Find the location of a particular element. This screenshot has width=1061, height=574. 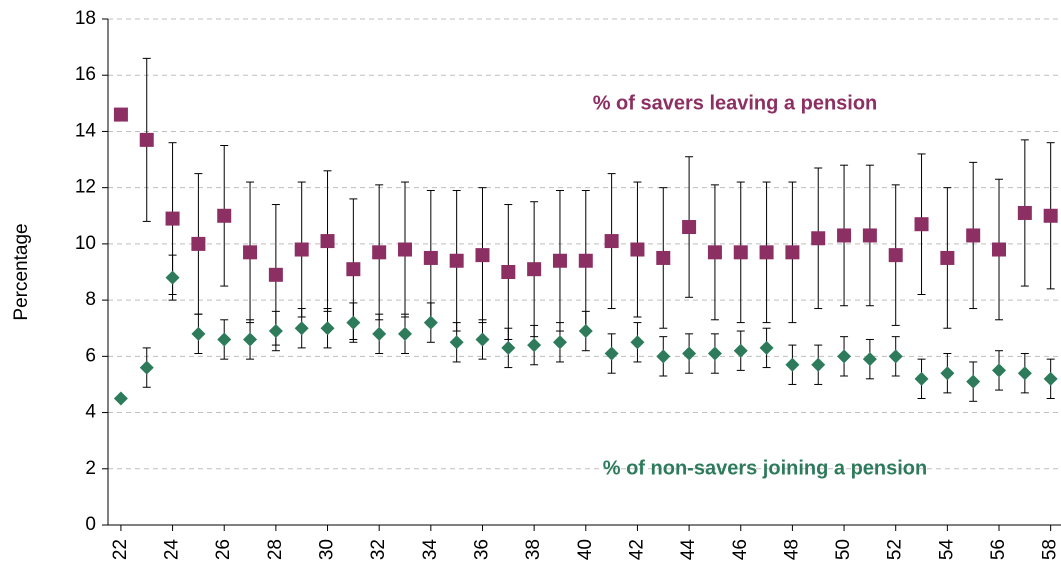

y-tick-label: 0 is located at coordinates (90, 524).